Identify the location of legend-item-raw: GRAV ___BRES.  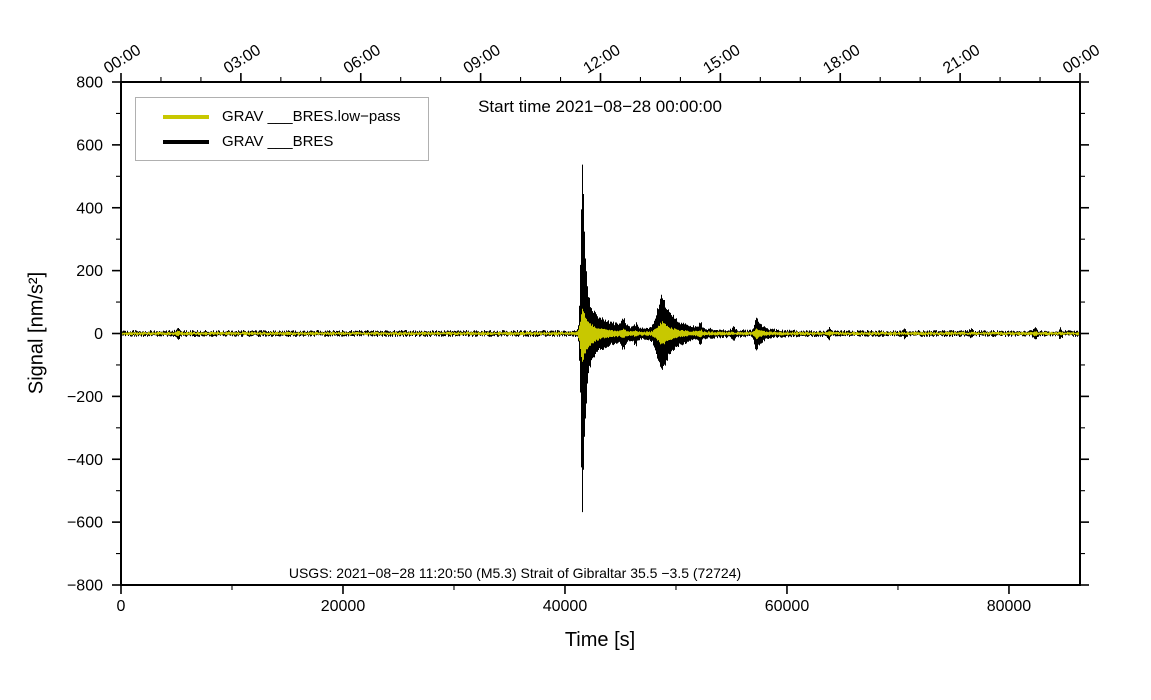
(295, 142).